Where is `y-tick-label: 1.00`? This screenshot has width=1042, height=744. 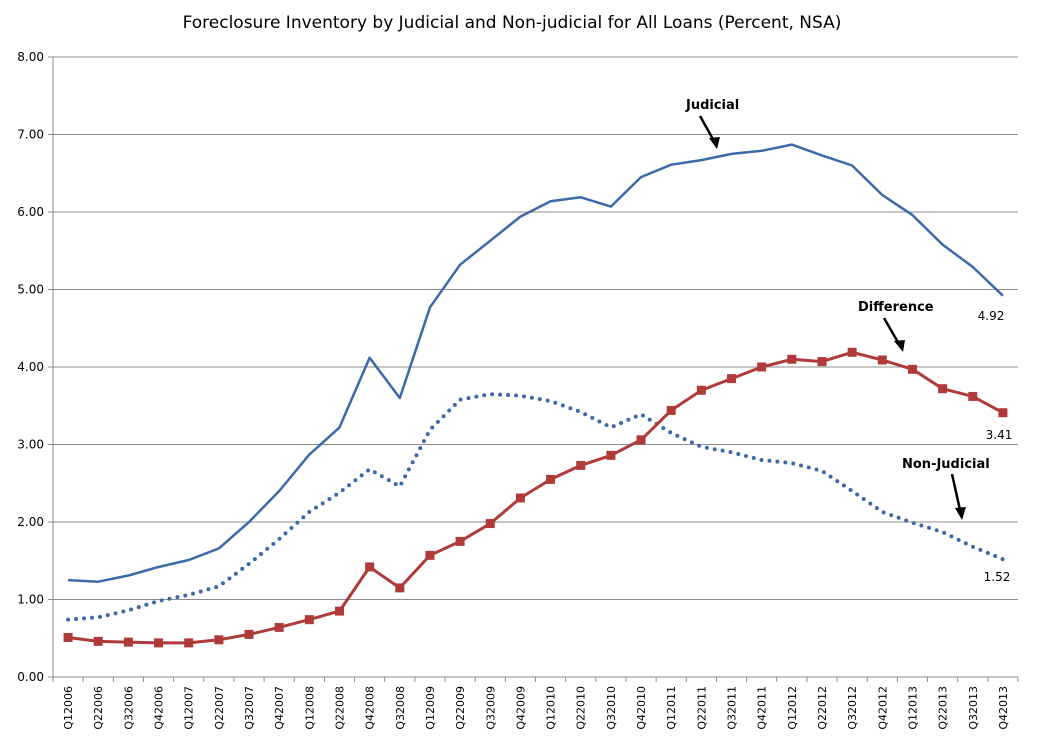 y-tick-label: 1.00 is located at coordinates (30, 600).